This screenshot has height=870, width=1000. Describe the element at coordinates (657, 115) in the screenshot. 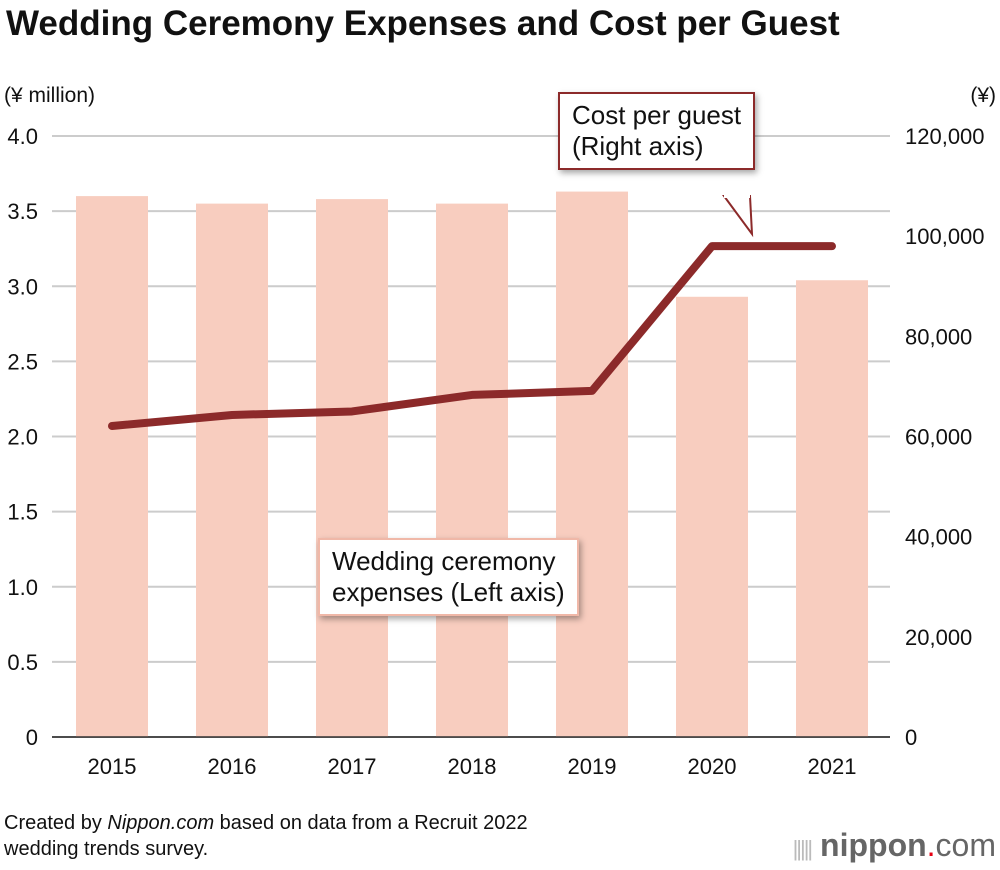

I see `callout-line-1: Cost per guest` at that location.